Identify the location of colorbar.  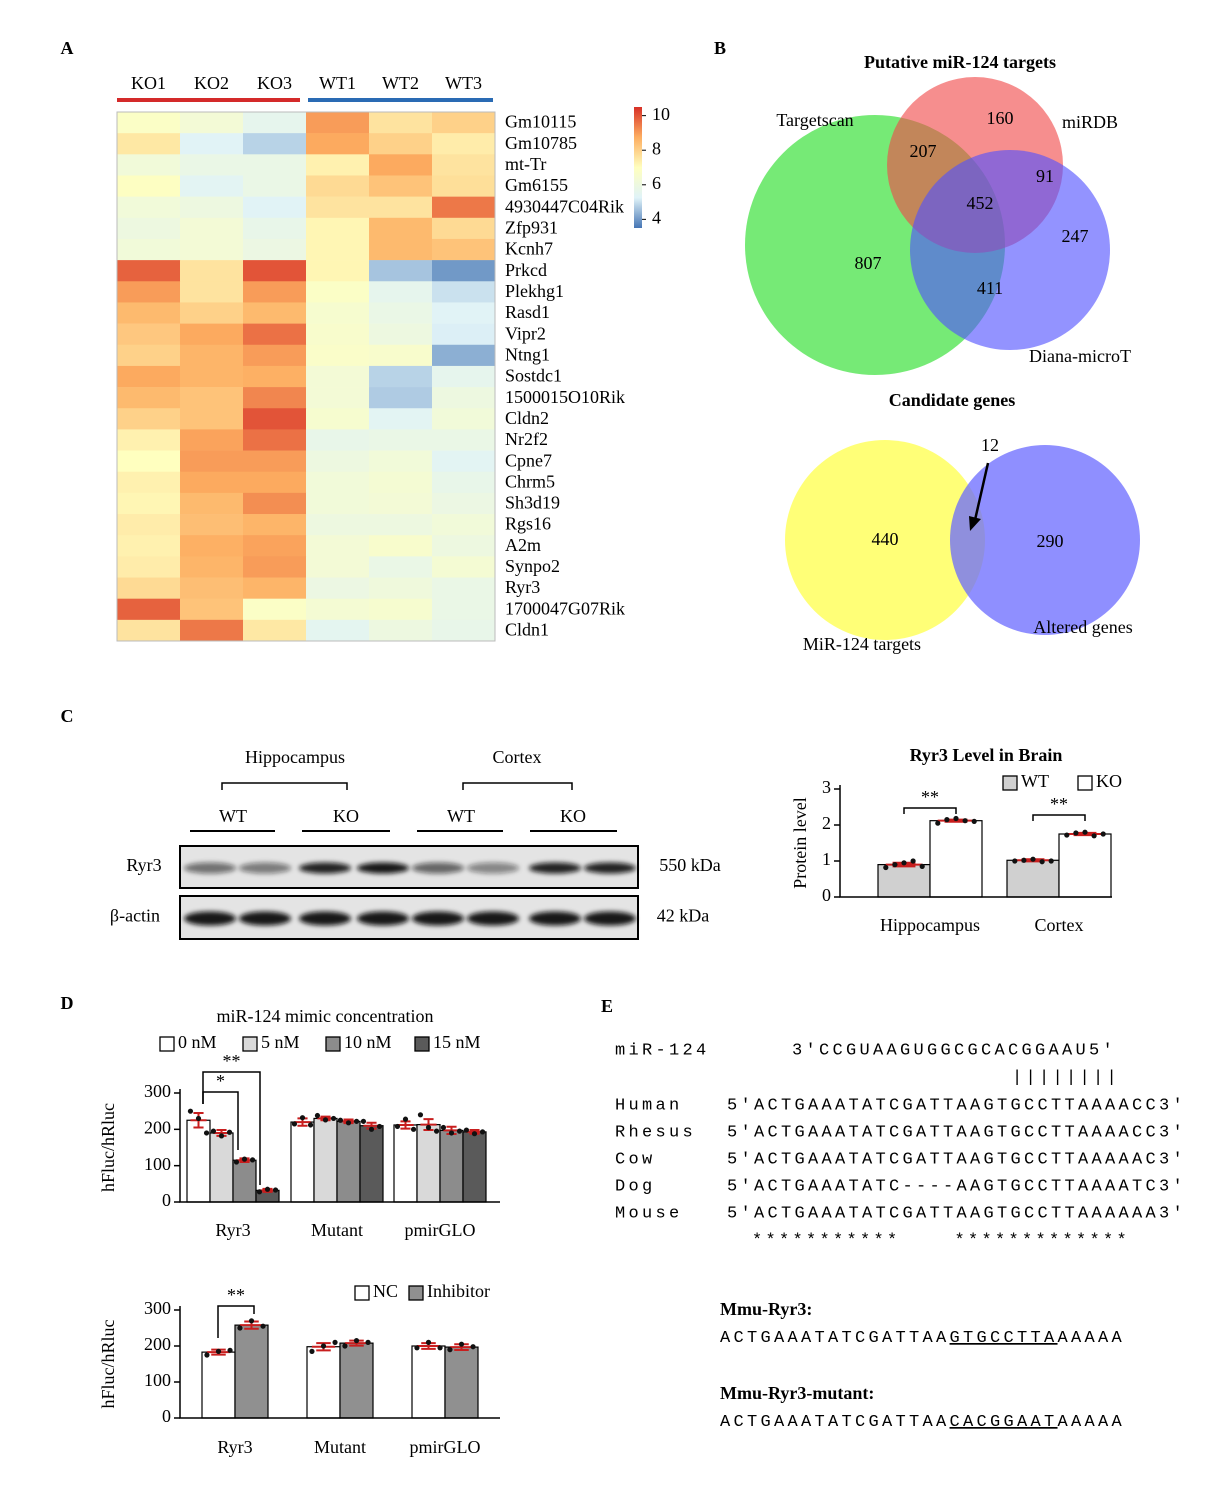
(638, 167).